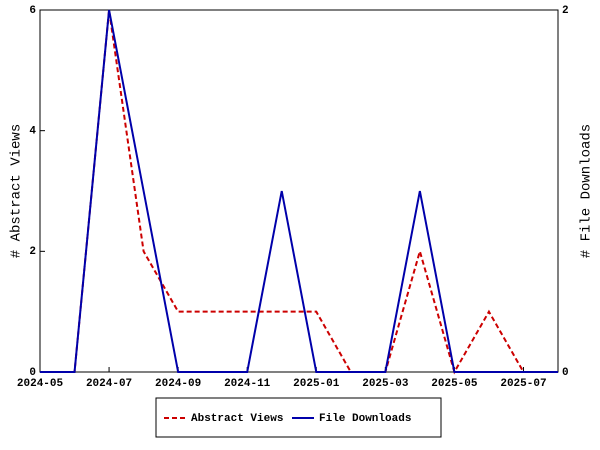 This screenshot has width=600, height=450. Describe the element at coordinates (32, 11) in the screenshot. I see `y-tick-label: 6` at that location.